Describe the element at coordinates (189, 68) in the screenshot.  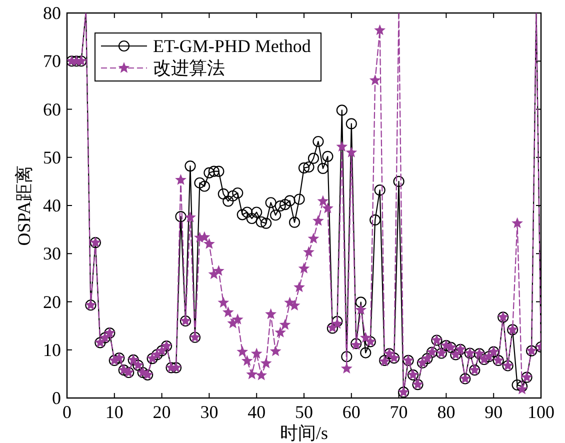
I see `legend-label: 改进算法` at that location.